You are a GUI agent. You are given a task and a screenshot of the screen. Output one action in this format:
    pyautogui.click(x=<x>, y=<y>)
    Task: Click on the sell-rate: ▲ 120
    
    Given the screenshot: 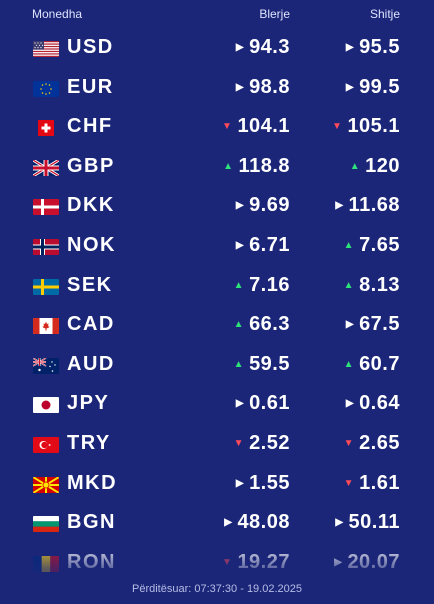 What is the action you would take?
    pyautogui.click(x=375, y=166)
    